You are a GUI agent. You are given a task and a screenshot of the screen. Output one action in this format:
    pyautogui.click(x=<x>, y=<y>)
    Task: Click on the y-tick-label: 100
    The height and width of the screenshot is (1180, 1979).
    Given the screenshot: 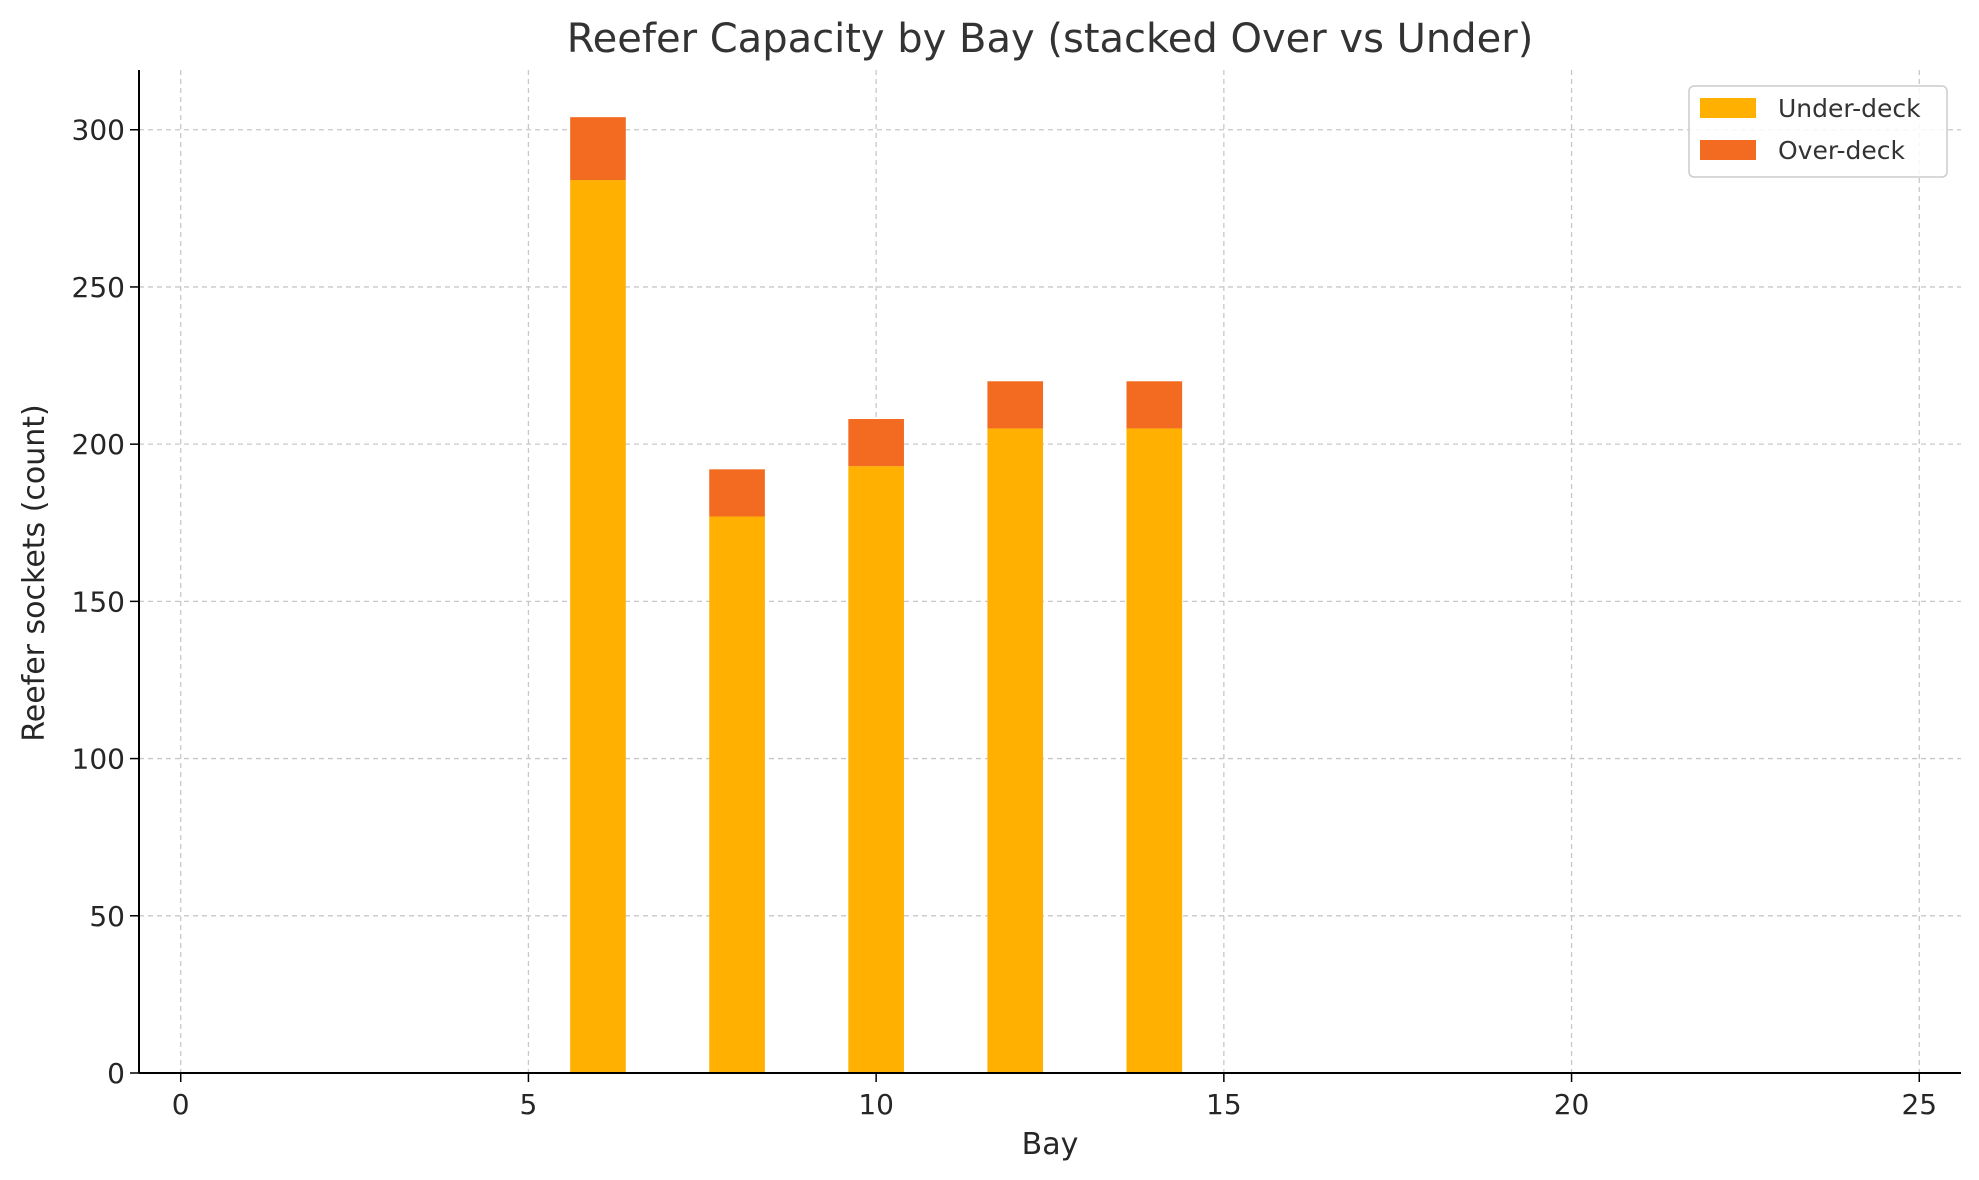 What is the action you would take?
    pyautogui.click(x=98, y=759)
    